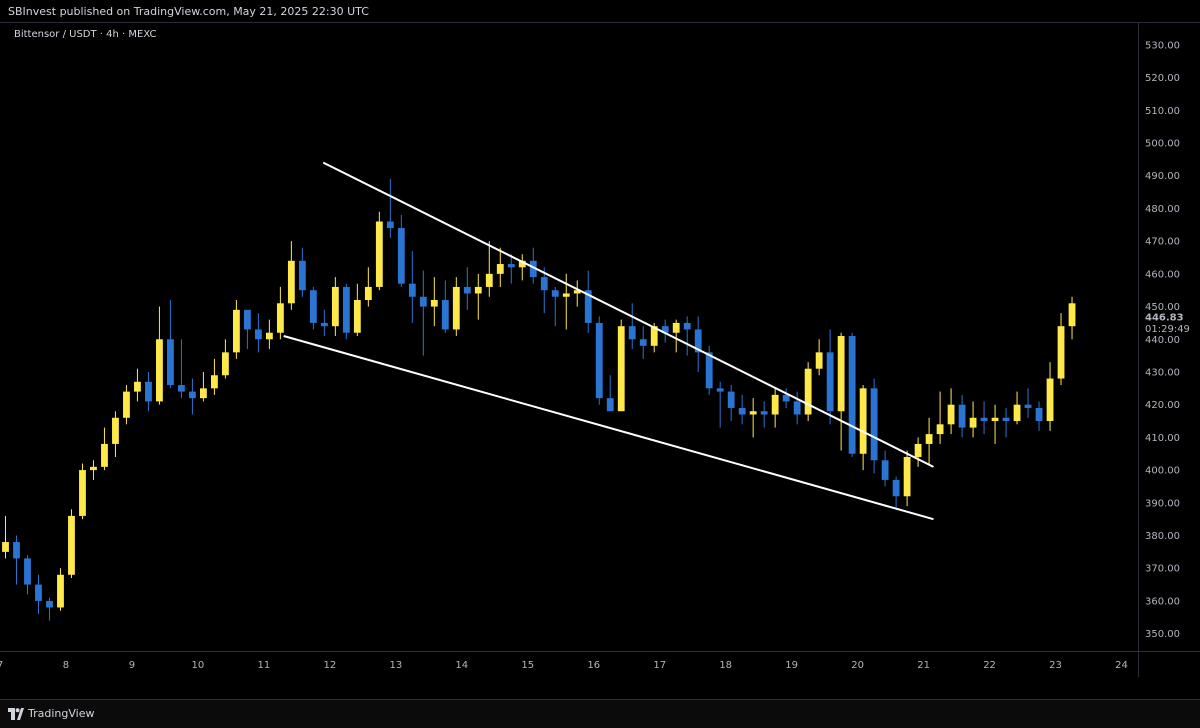 This screenshot has width=1200, height=728. What do you see at coordinates (527, 665) in the screenshot?
I see `x-tick-label: 15` at bounding box center [527, 665].